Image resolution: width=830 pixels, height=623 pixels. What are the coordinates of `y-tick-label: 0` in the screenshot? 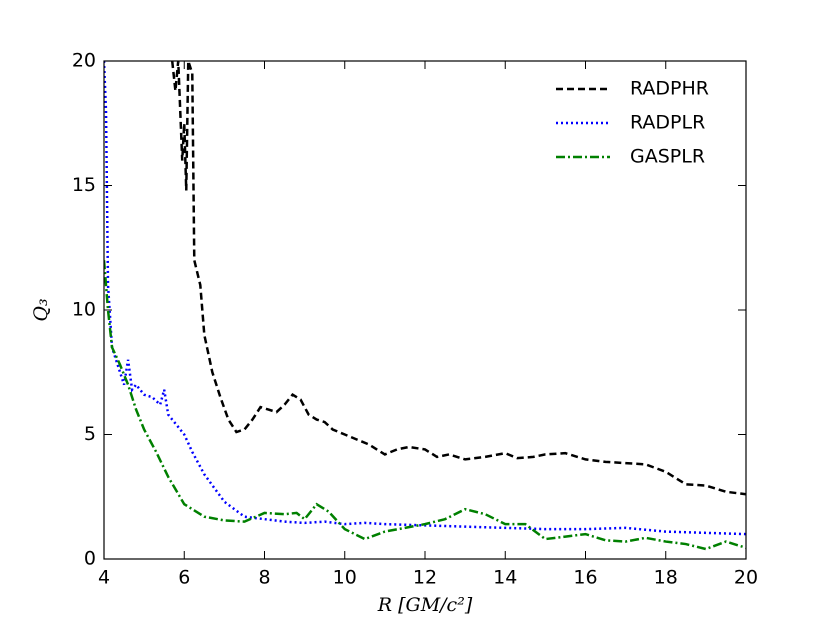 It's located at (90, 559).